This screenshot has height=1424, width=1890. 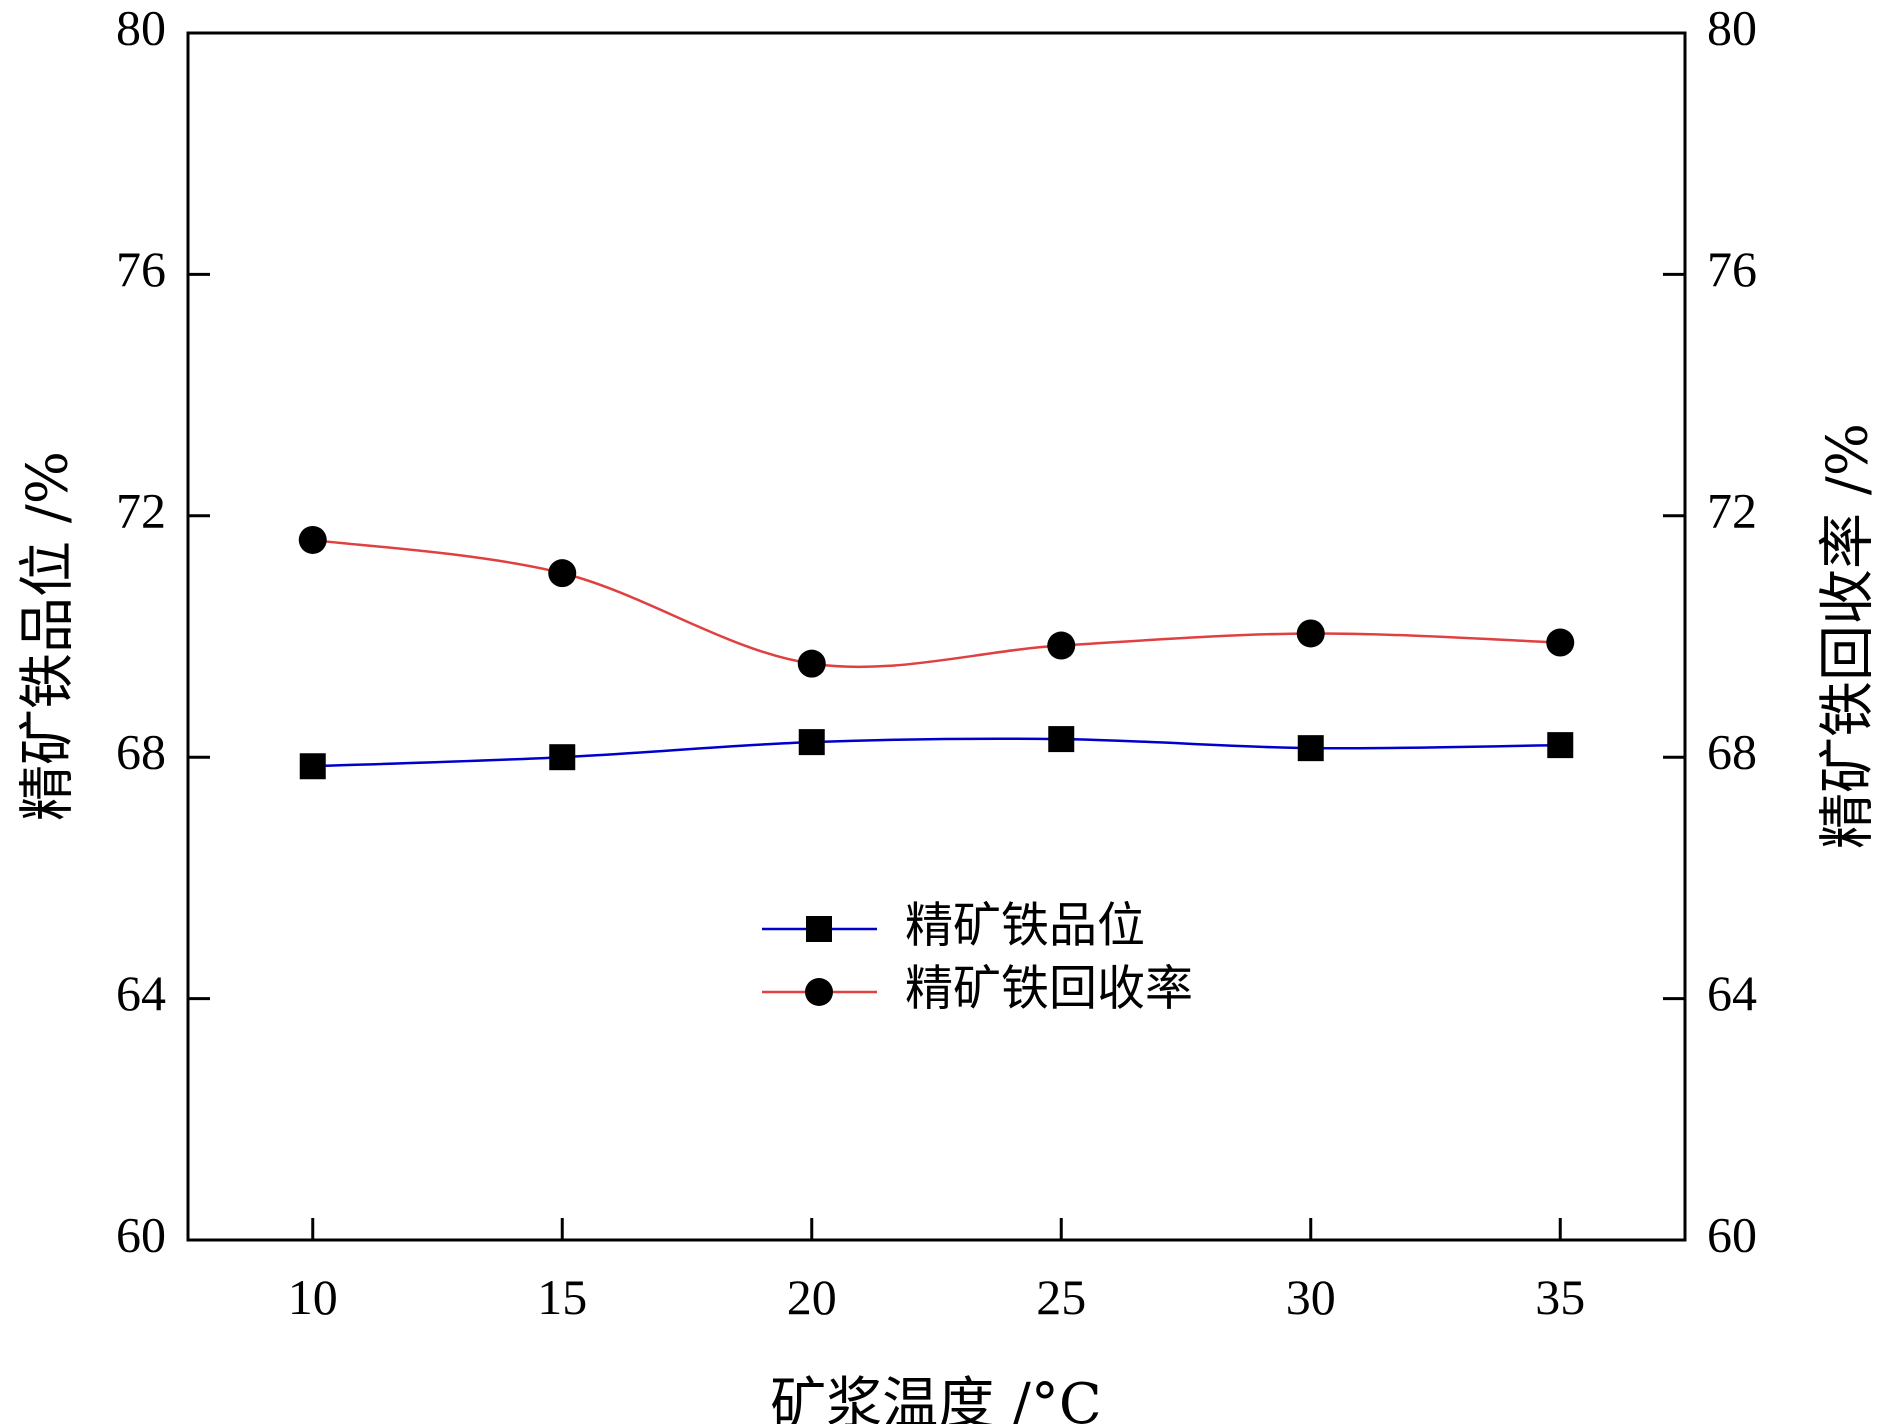 I want to click on x-axis: 10 15 20 25 30 35, so click(x=936, y=1271).